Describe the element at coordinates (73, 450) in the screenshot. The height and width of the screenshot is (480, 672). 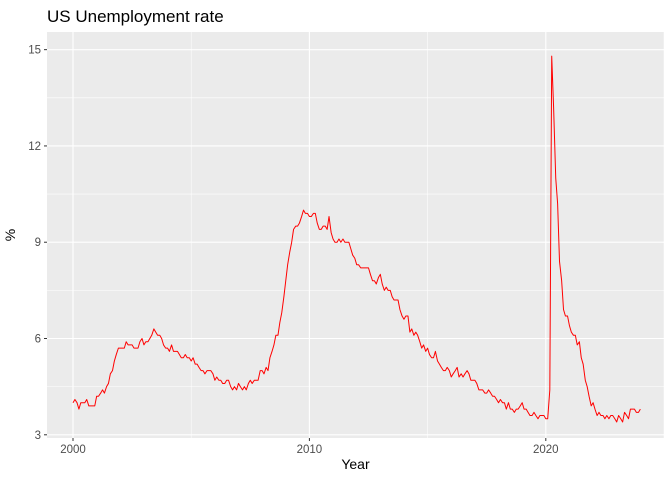
I see `x-tick-label-2000: 2000` at that location.